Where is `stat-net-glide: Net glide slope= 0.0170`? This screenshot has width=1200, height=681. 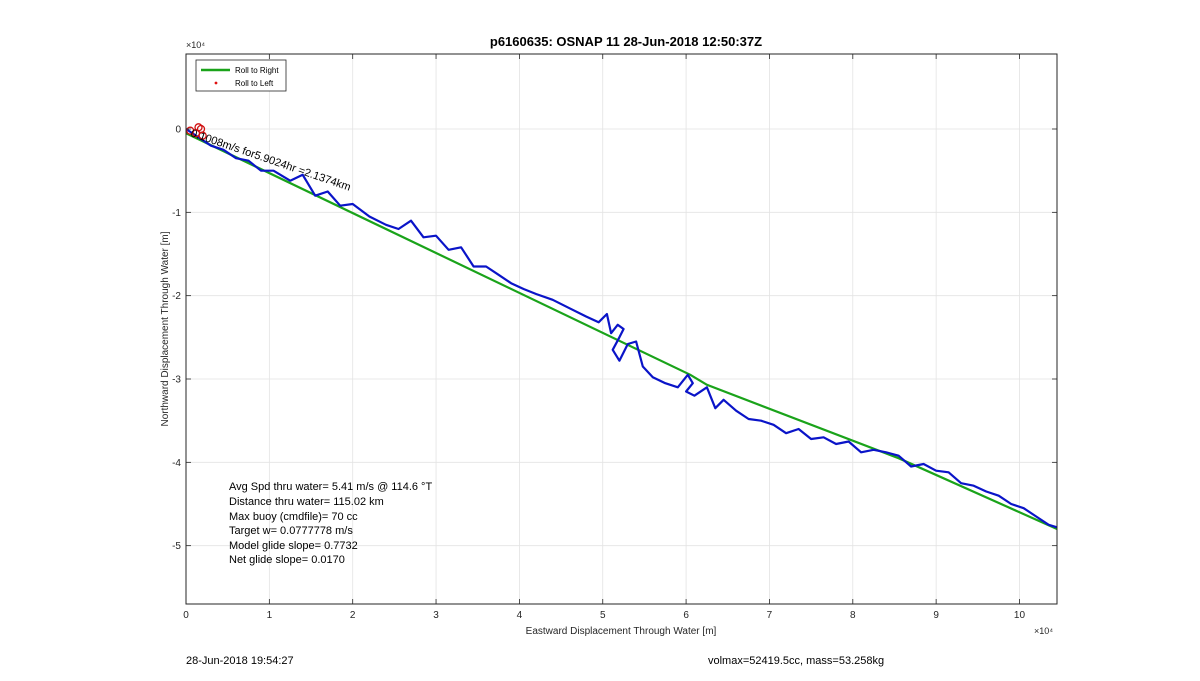
stat-net-glide: Net glide slope= 0.0170 is located at coordinates (287, 560).